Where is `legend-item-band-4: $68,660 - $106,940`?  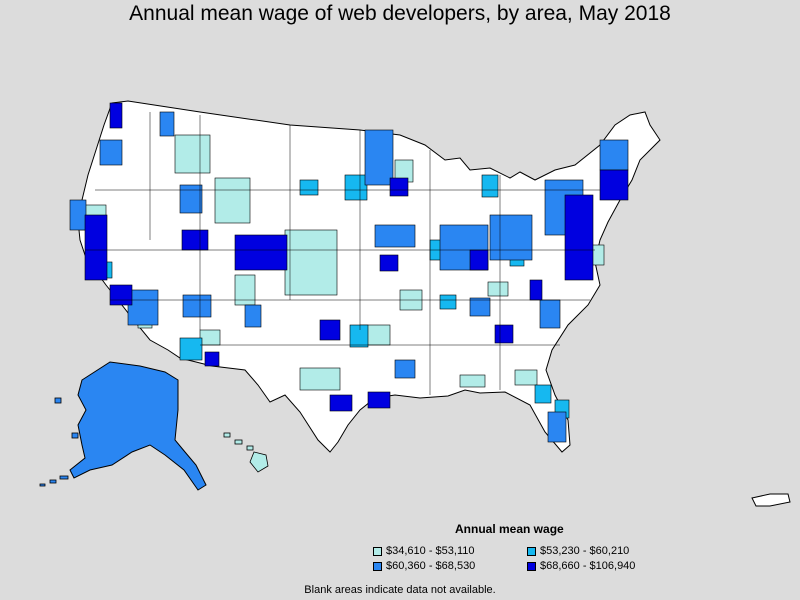 legend-item-band-4: $68,660 - $106,940 is located at coordinates (581, 566).